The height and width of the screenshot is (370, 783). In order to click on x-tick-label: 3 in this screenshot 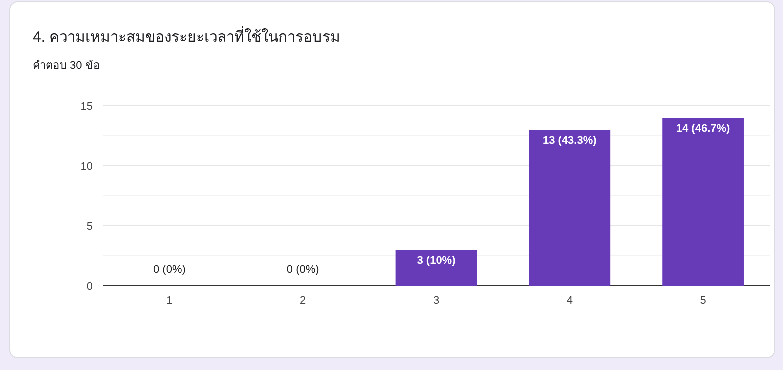, I will do `click(436, 301)`.